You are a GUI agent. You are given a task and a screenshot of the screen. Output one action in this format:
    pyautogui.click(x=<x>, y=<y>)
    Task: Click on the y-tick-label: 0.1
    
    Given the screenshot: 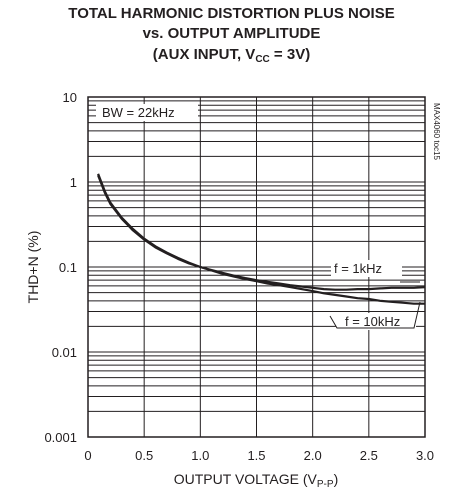 What is the action you would take?
    pyautogui.click(x=68, y=267)
    